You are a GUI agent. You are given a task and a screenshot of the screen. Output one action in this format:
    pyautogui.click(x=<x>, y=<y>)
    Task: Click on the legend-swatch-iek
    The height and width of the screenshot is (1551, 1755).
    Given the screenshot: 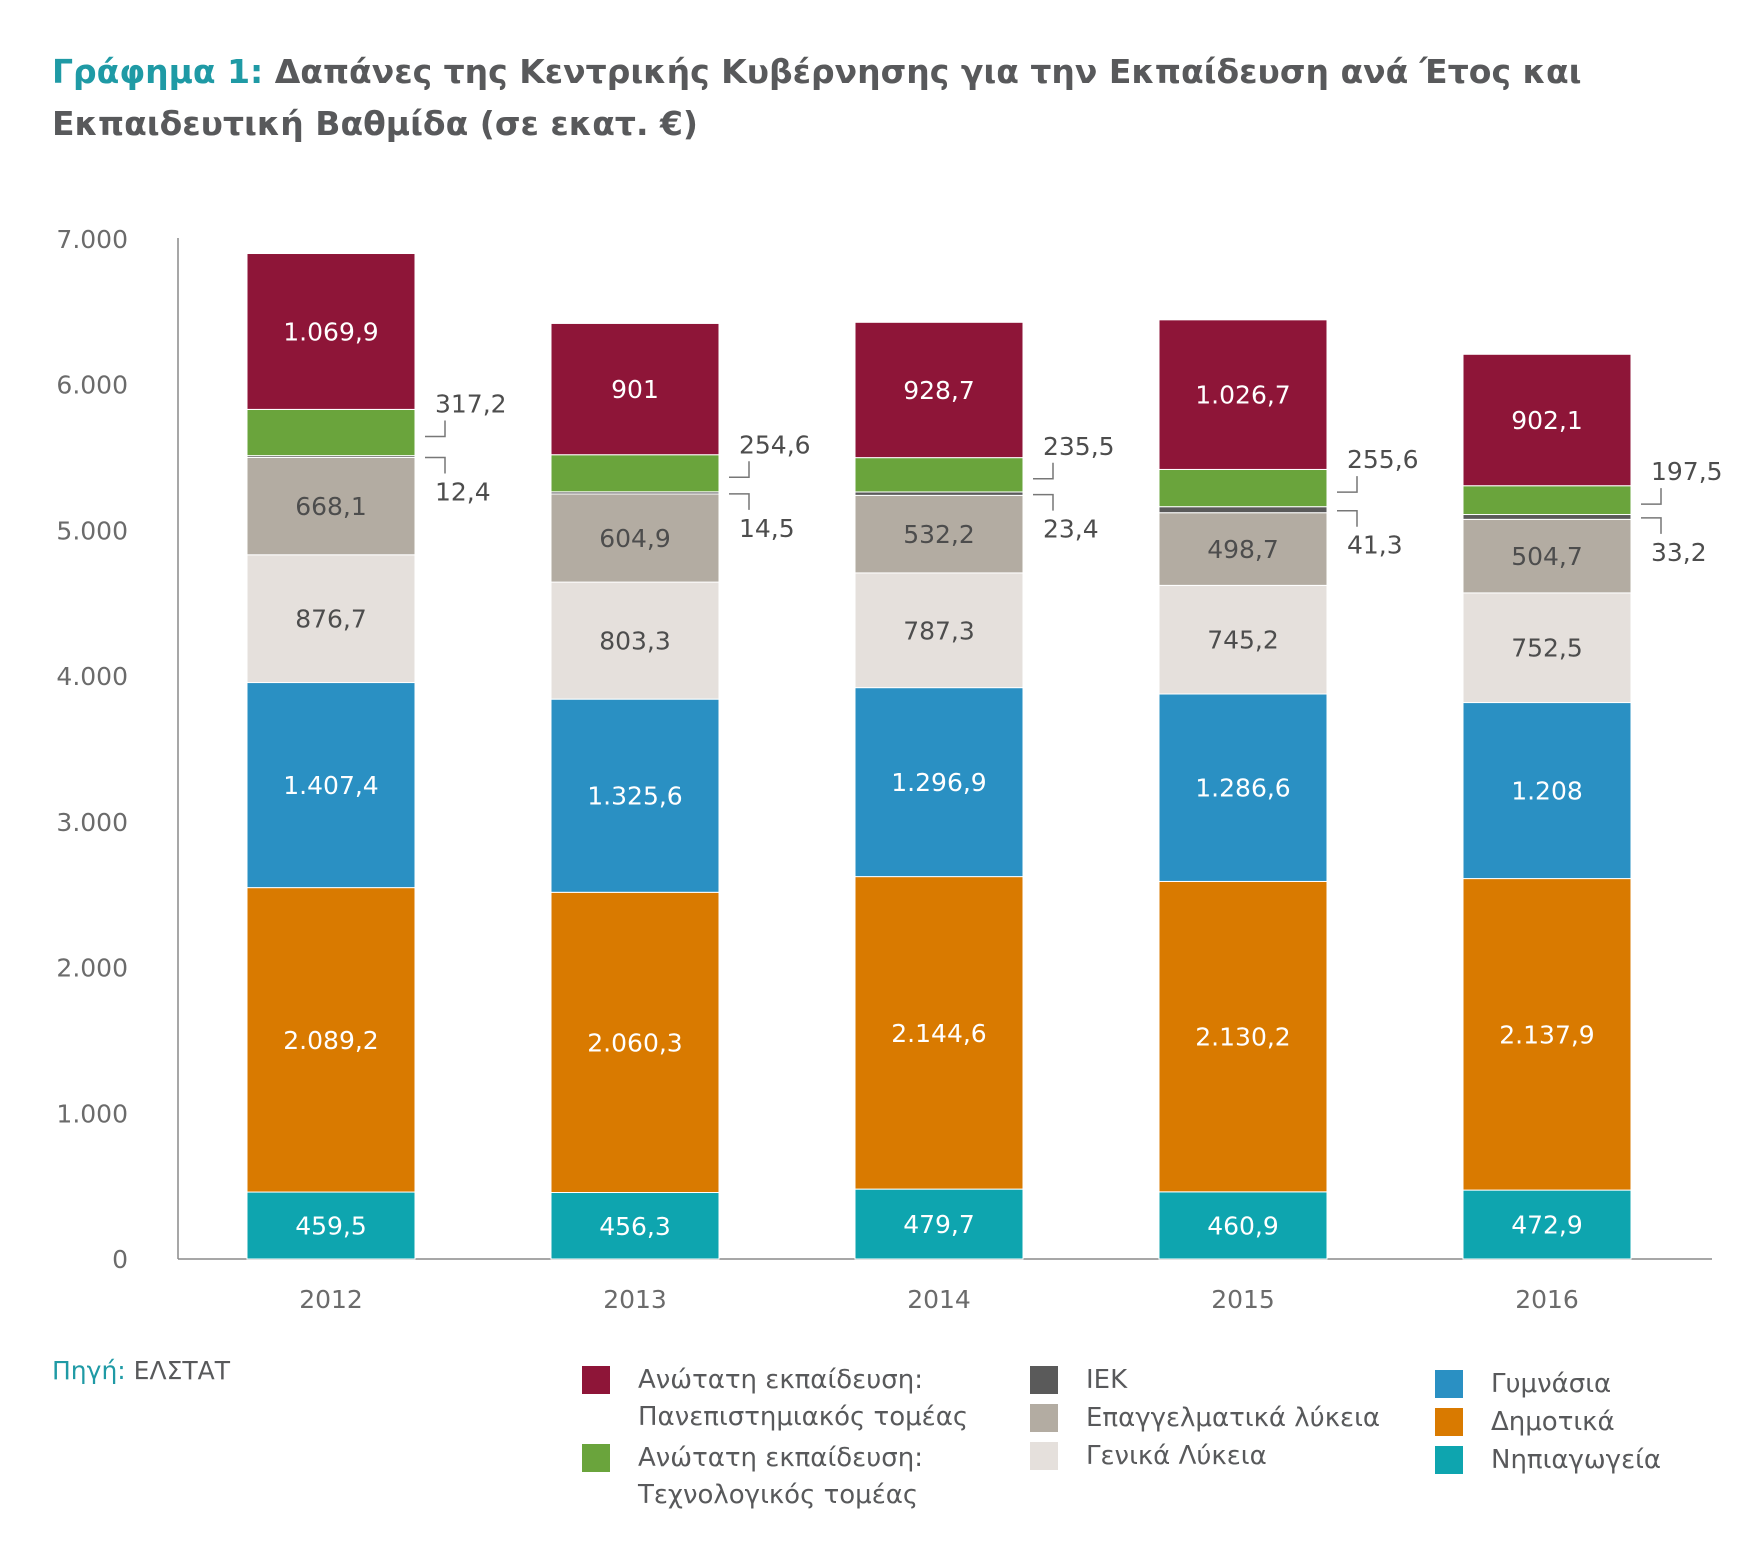 What is the action you would take?
    pyautogui.click(x=1044, y=1380)
    